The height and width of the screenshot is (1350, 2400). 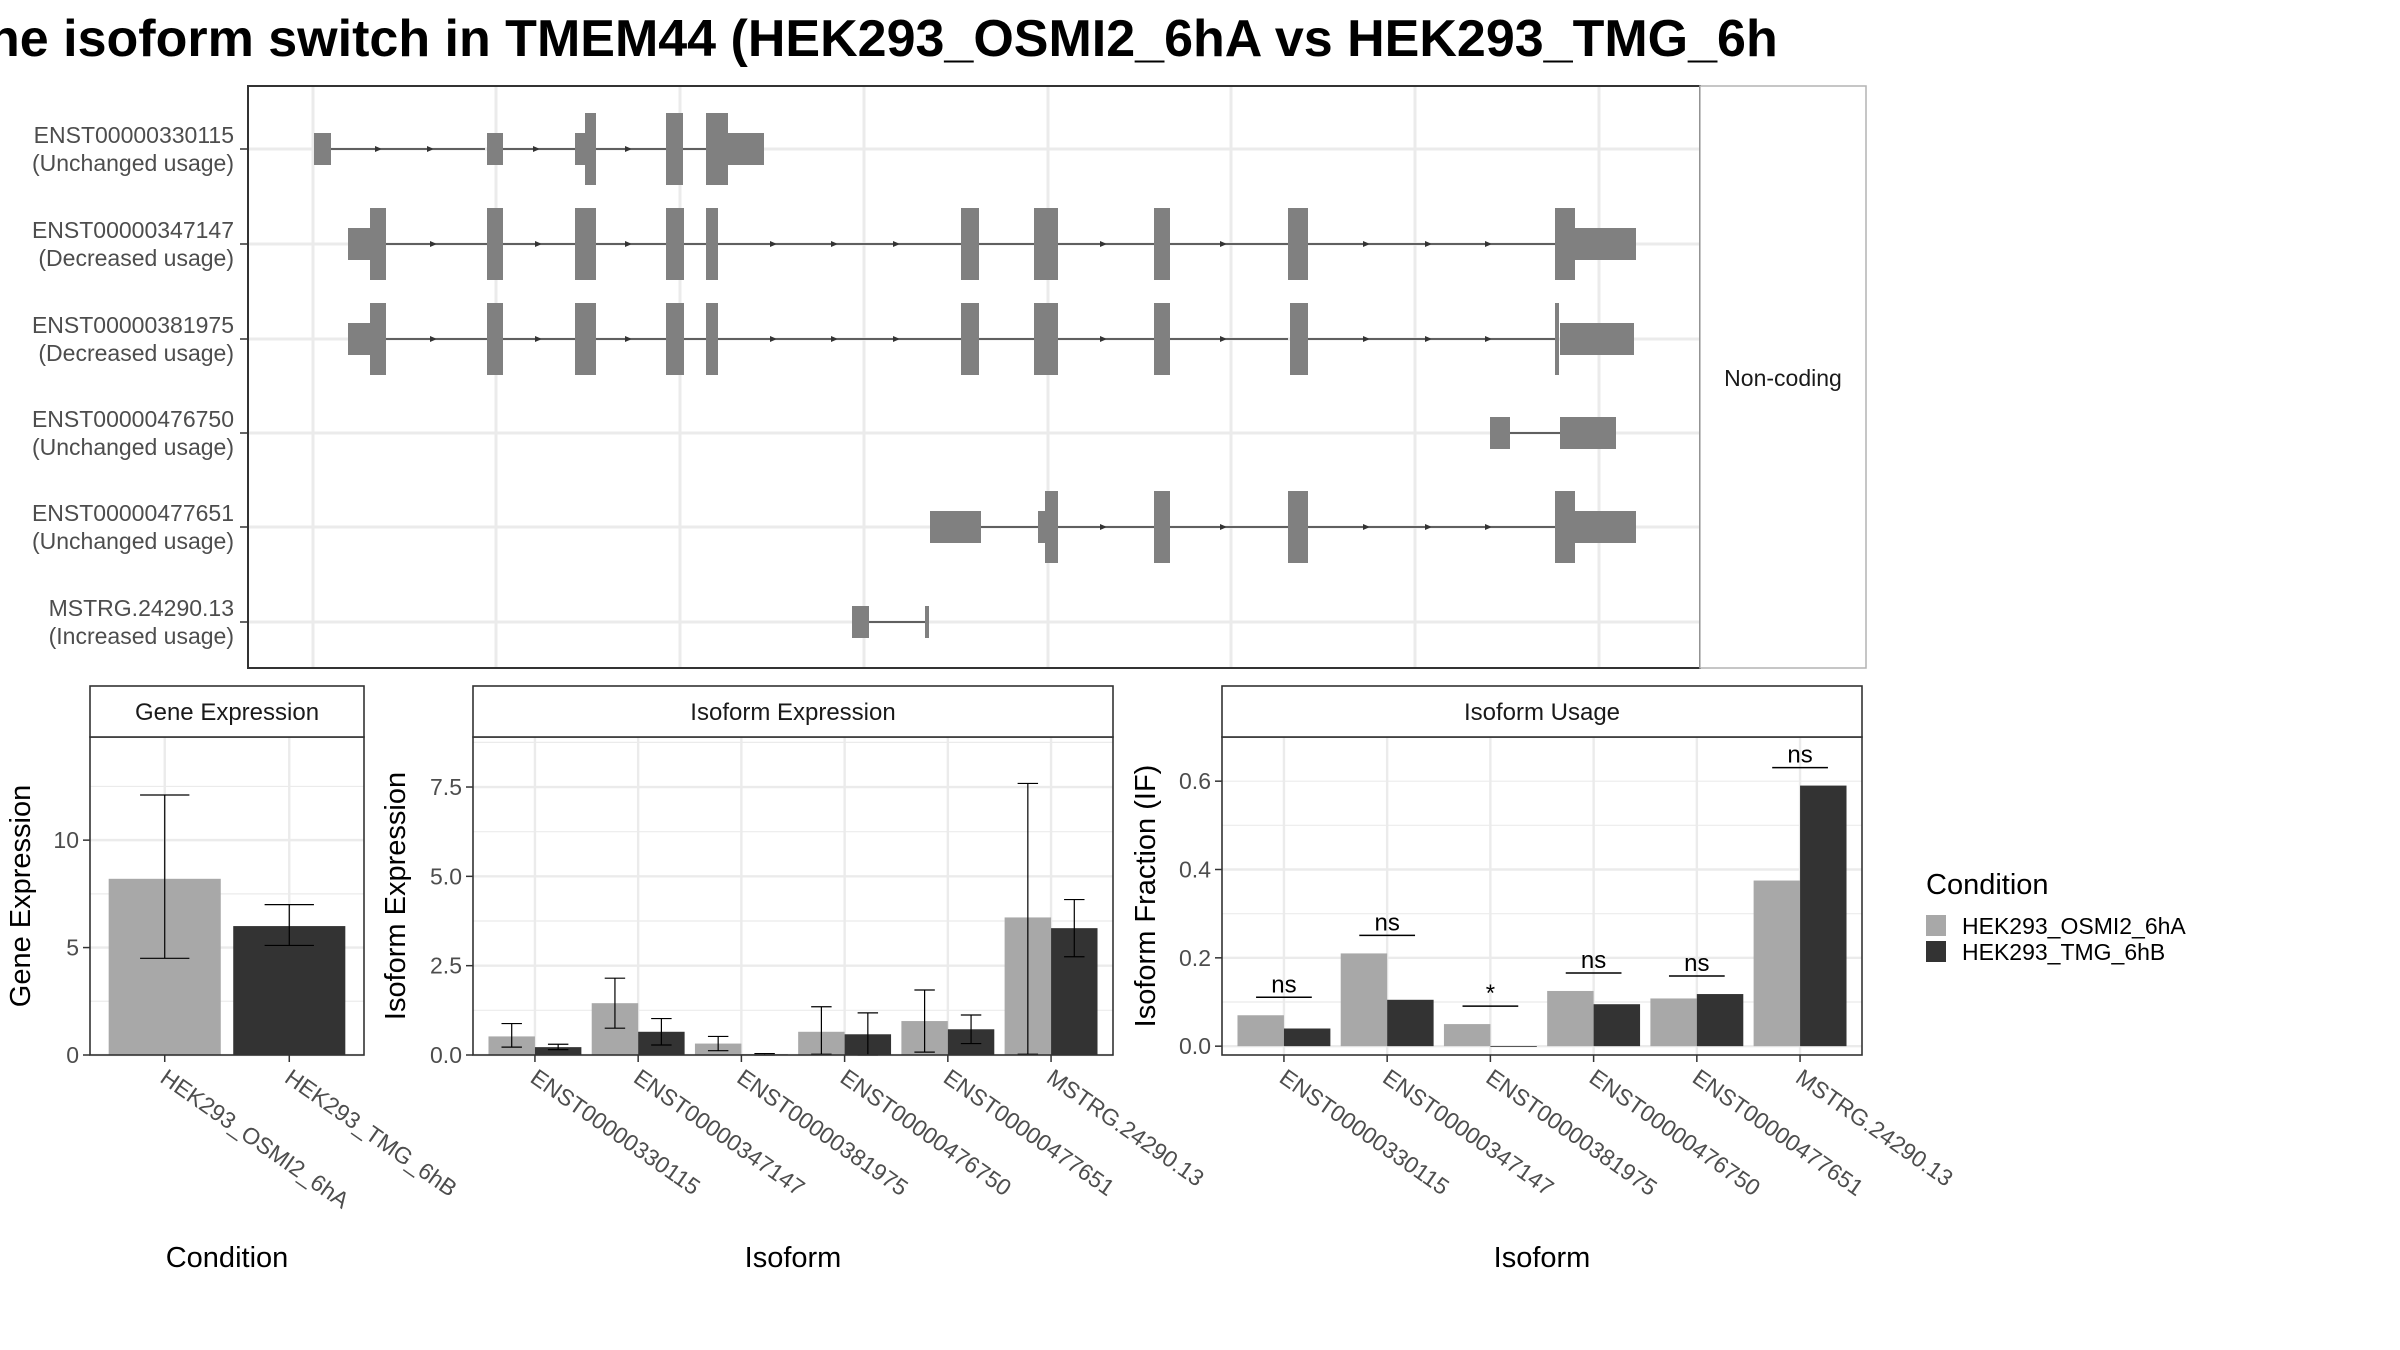 I want to click on tx-strip-label: Non-coding, so click(x=1783, y=378).